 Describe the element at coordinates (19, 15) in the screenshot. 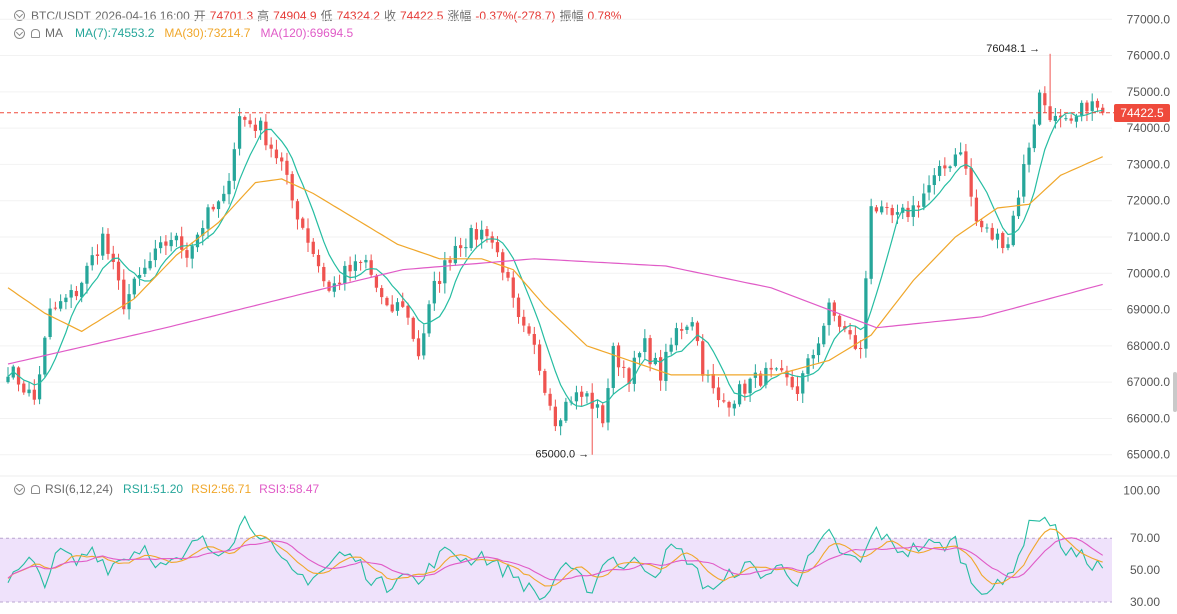

I see `collapse-icon` at that location.